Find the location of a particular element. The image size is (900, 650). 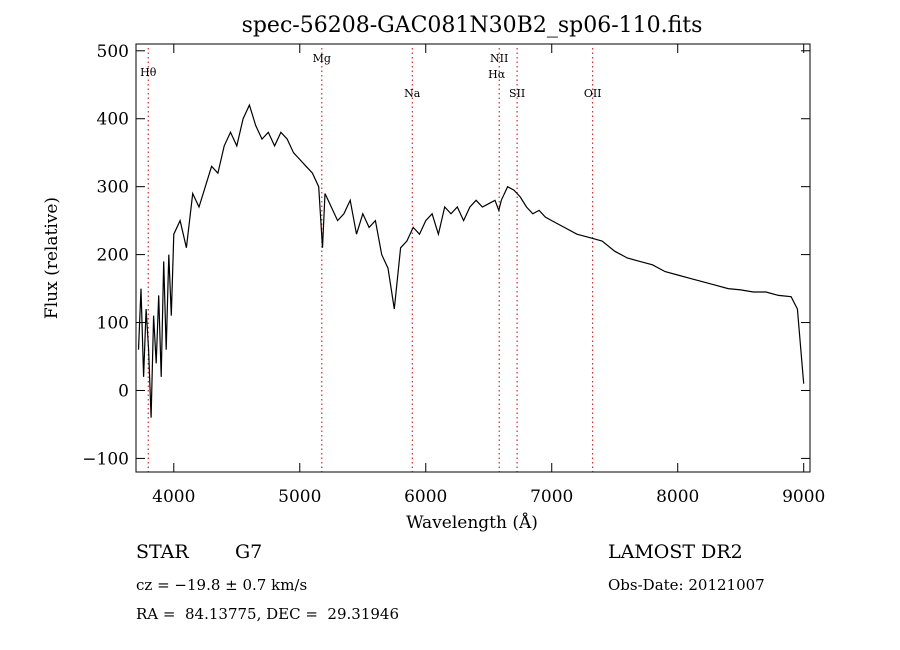

x-tick-label: 4000 is located at coordinates (173, 497).